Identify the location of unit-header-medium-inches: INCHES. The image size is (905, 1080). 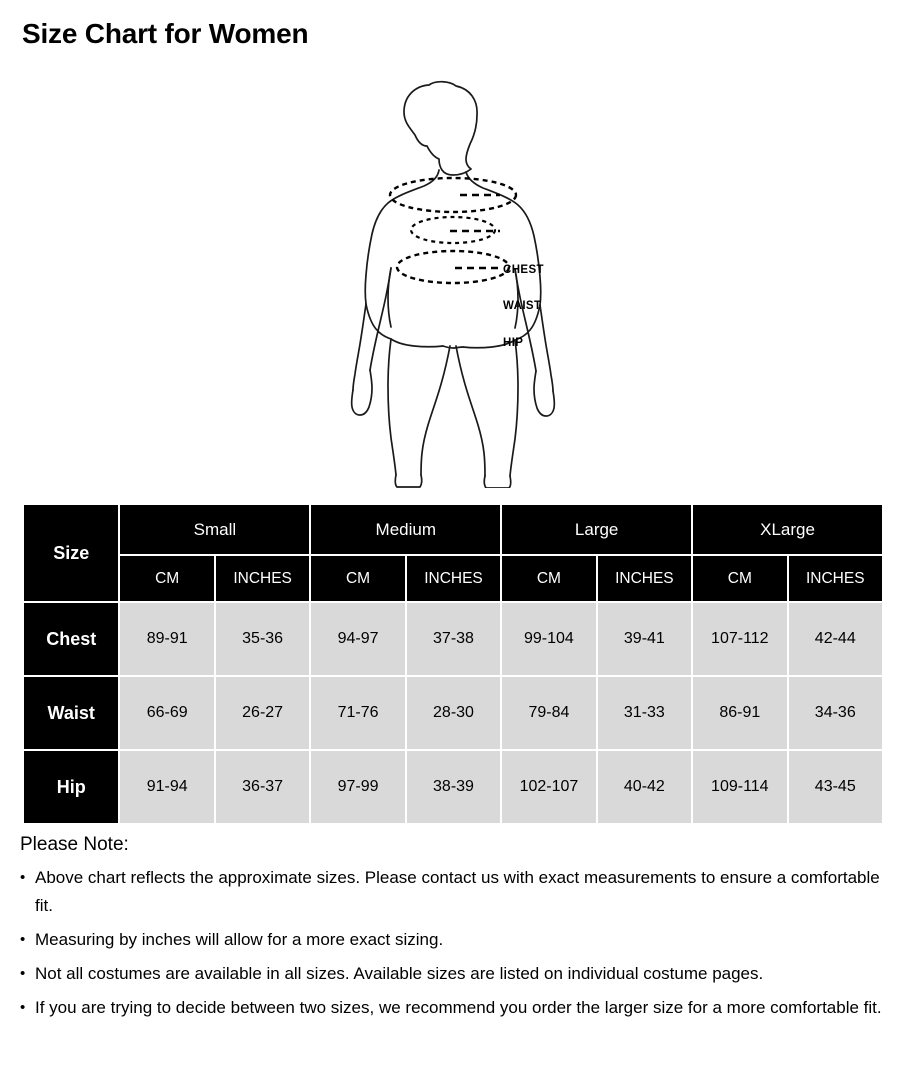
(453, 578).